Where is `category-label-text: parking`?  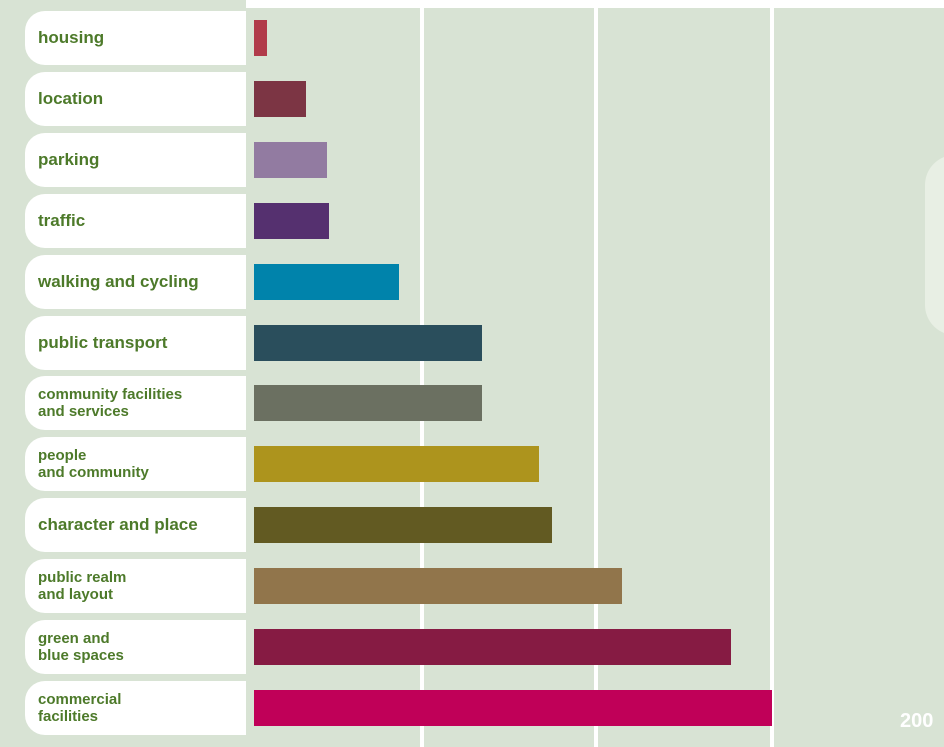
category-label-text: parking is located at coordinates (69, 159).